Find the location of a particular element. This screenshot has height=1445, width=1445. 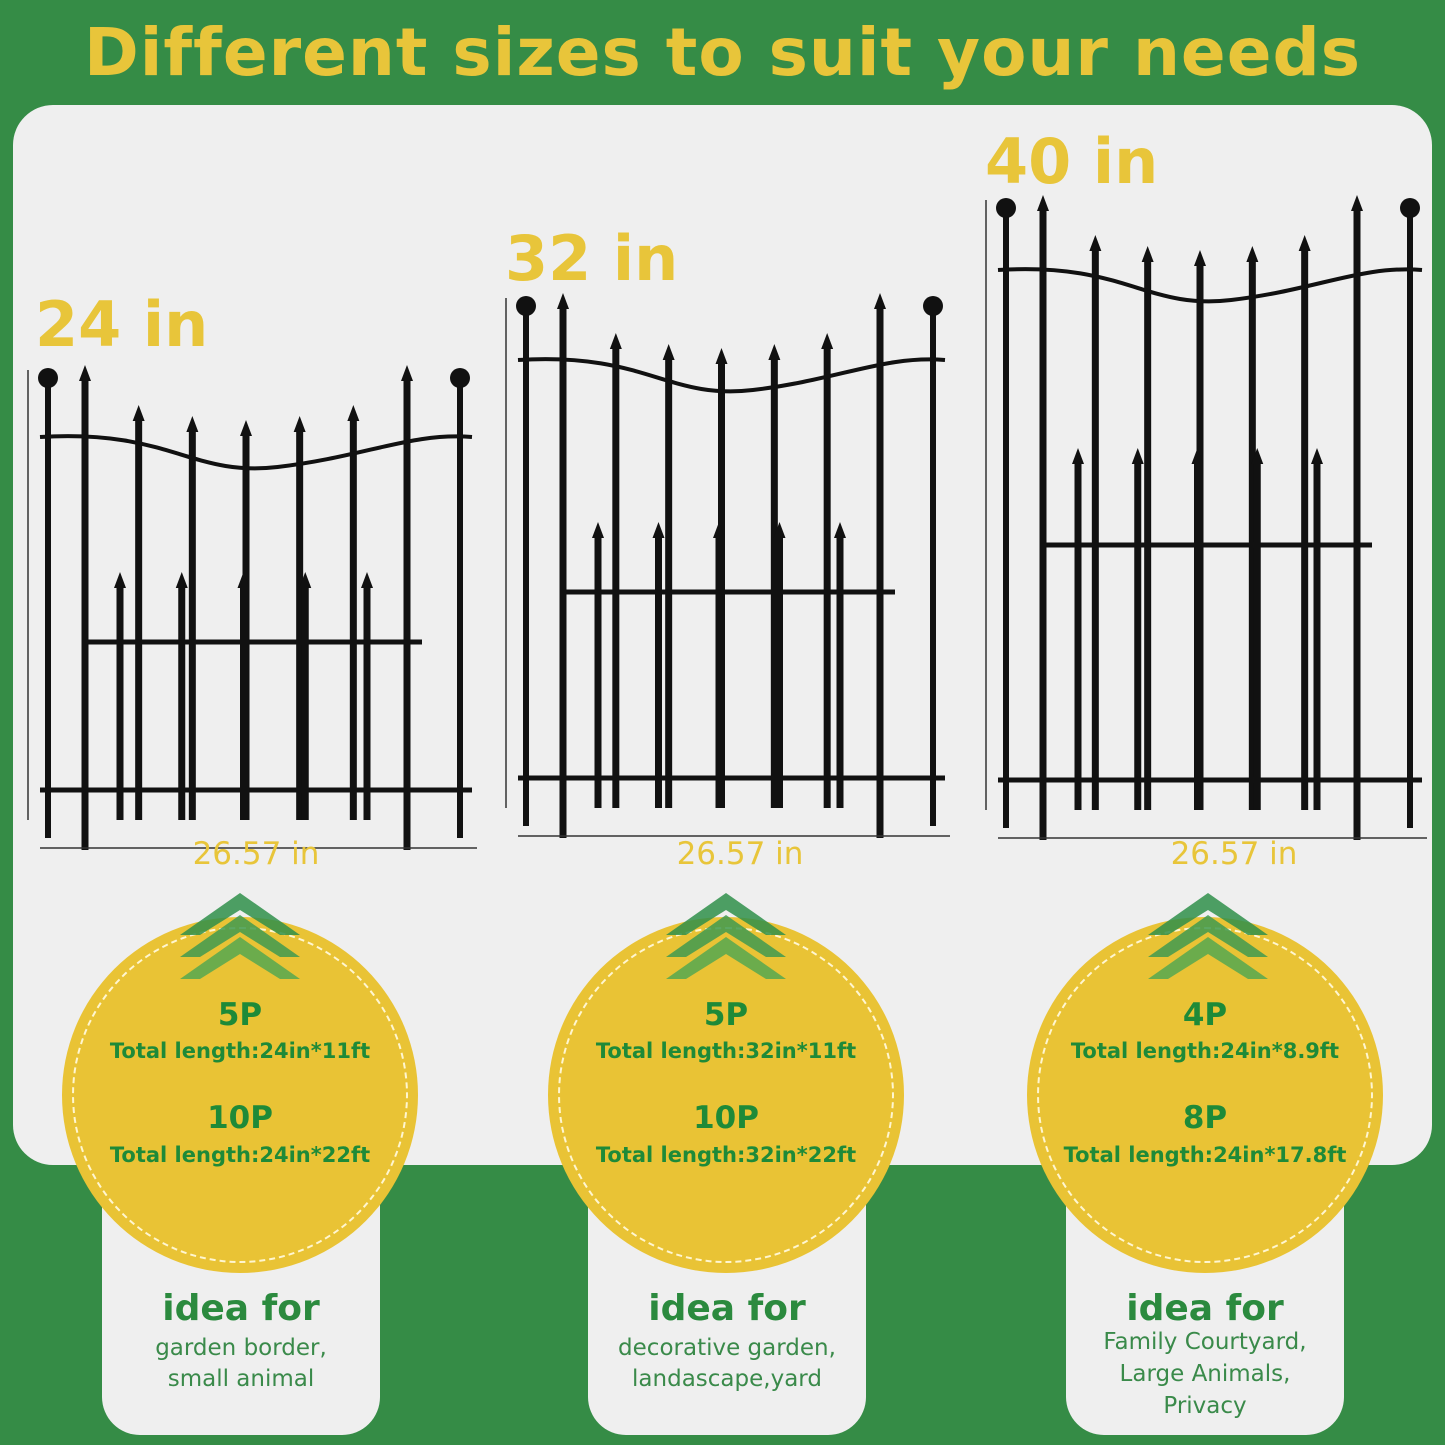

use-item: Large Animals, is located at coordinates (1205, 1374).